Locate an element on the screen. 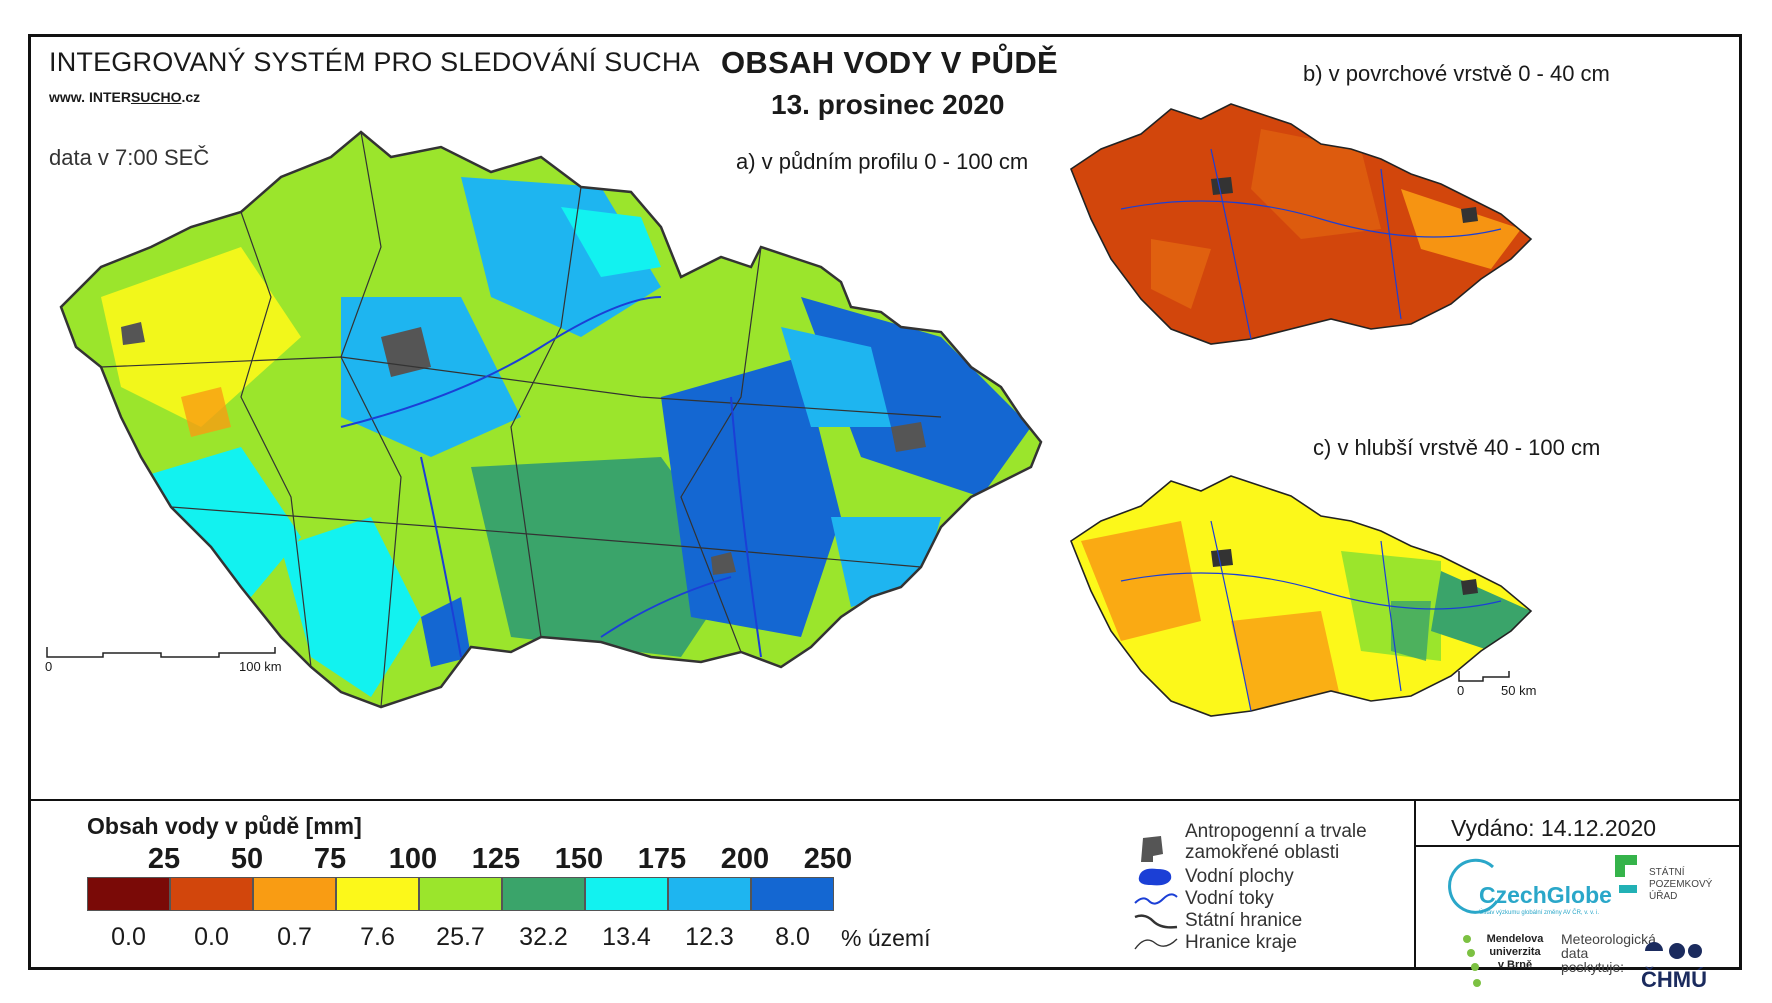 Image resolution: width=1772 pixels, height=1003 pixels. symbol-state-border: Státní hranice is located at coordinates (1217, 921).